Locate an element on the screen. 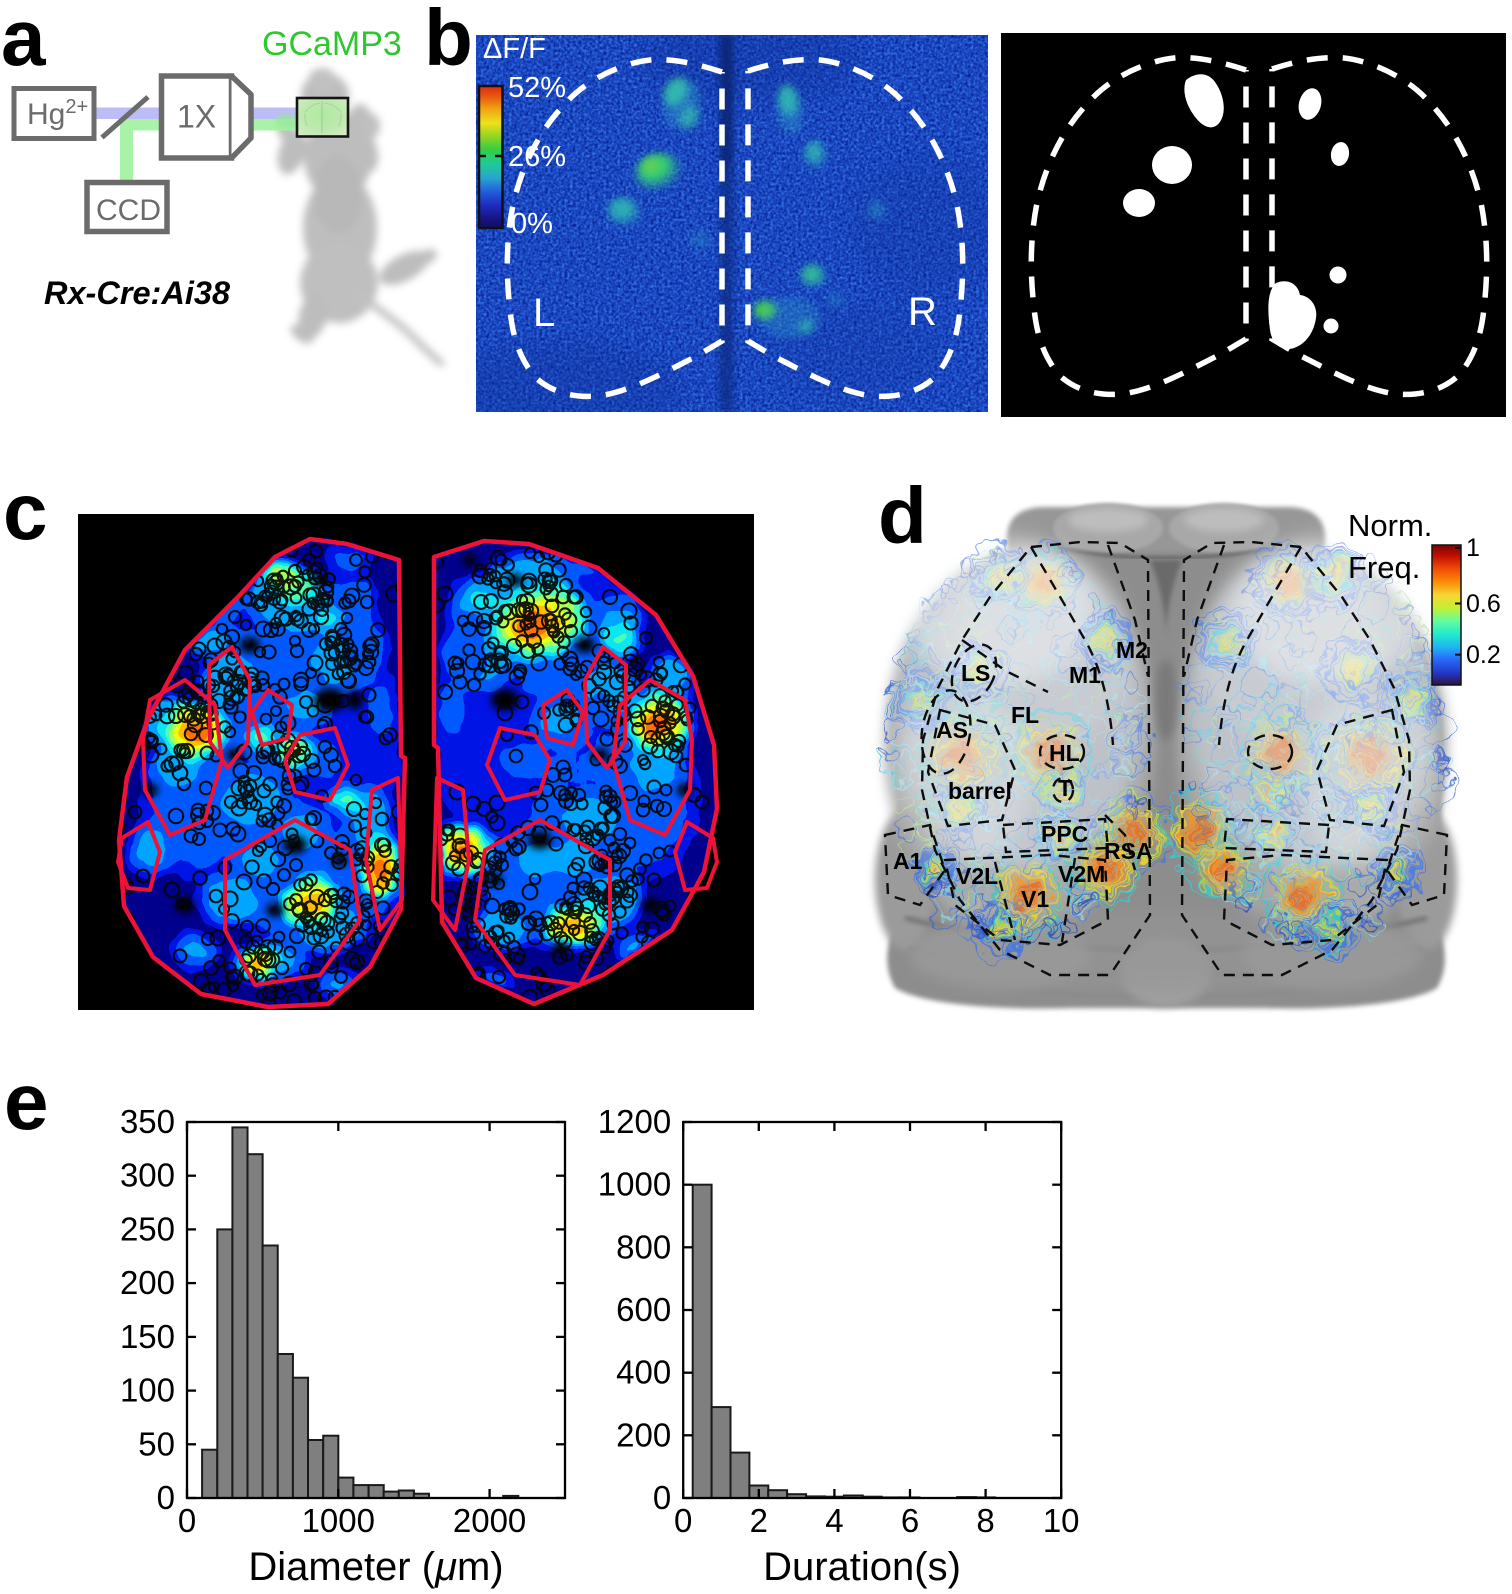  svg-text: Freq. is located at coordinates (1384, 567).